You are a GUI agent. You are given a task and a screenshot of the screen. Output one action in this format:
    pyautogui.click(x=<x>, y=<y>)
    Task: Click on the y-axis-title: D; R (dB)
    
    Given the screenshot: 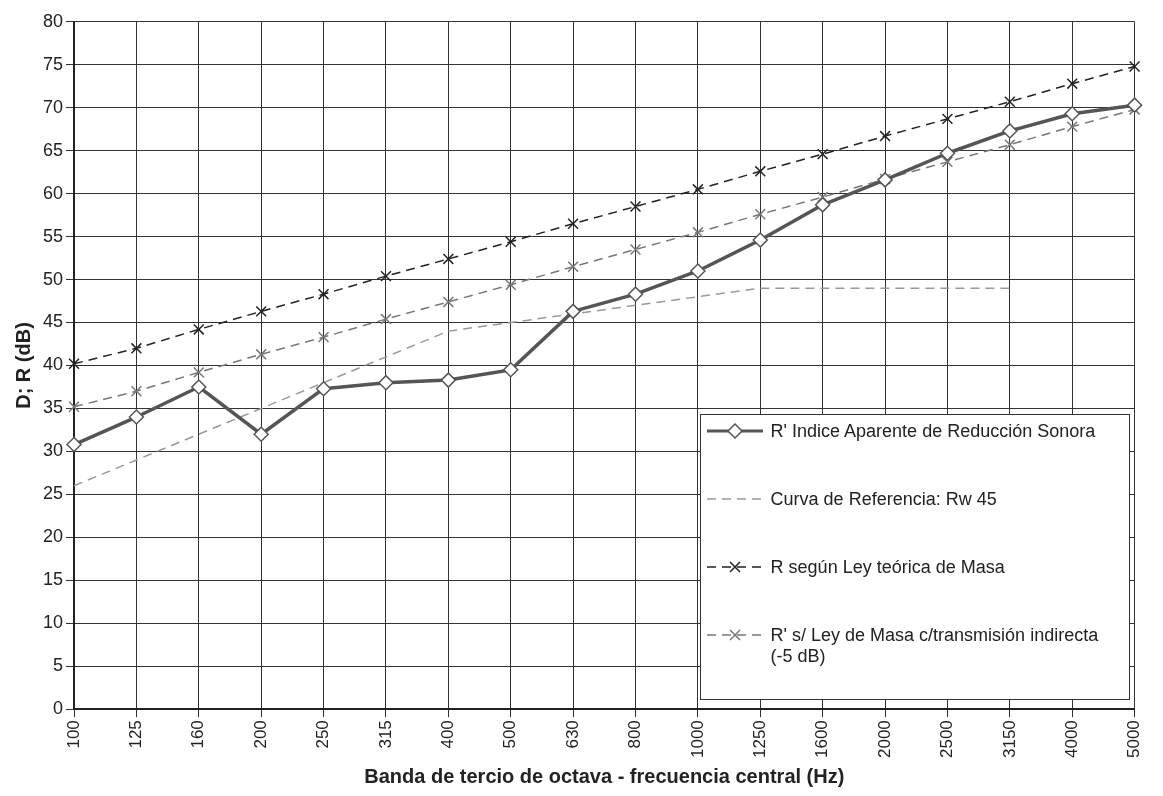 What is the action you would take?
    pyautogui.click(x=22, y=365)
    